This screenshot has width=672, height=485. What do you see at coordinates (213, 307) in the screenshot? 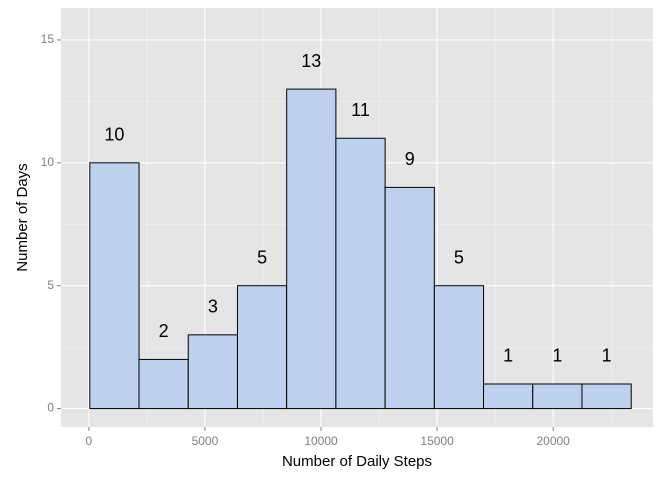
I see `bar-value-label: 3` at bounding box center [213, 307].